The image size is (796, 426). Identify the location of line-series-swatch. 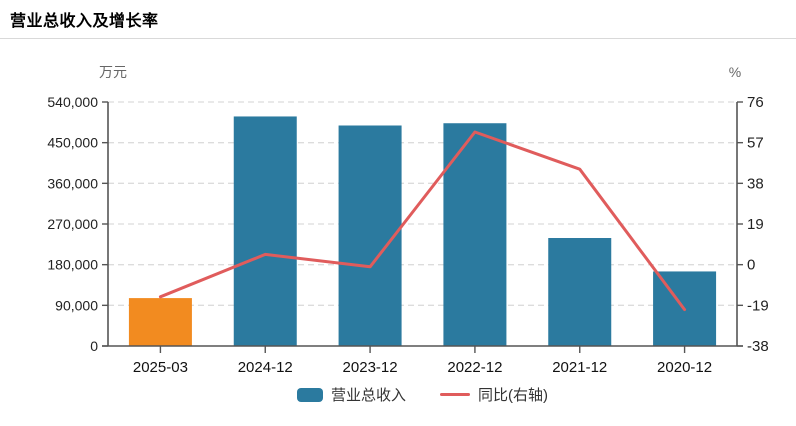
(455, 394).